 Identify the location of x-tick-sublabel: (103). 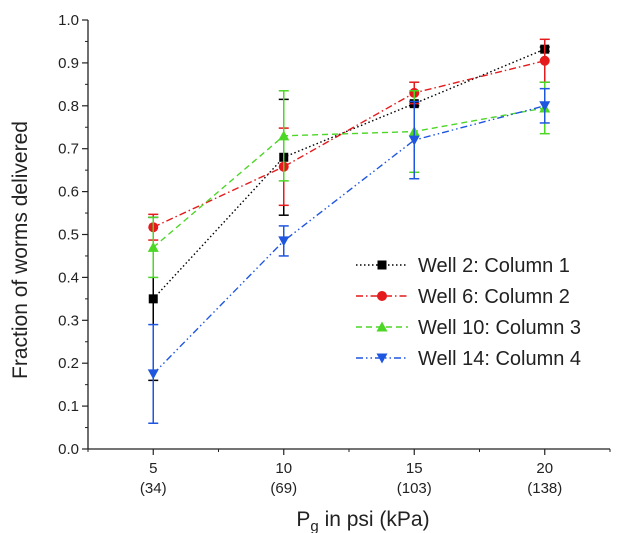
(414, 488).